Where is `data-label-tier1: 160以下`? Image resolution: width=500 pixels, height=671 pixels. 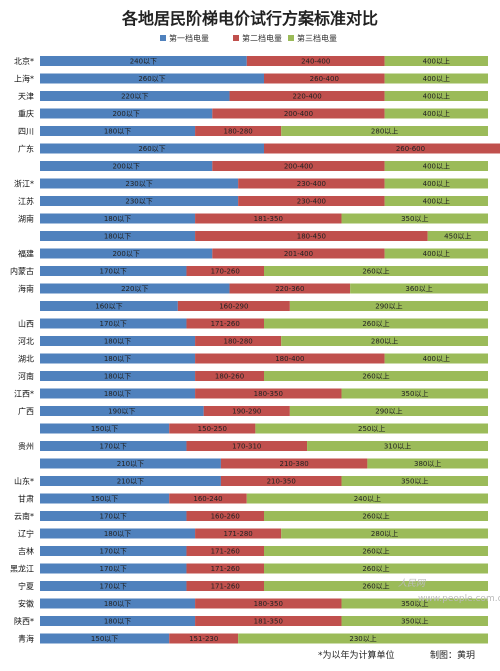
data-label-tier1: 160以下 is located at coordinates (108, 307).